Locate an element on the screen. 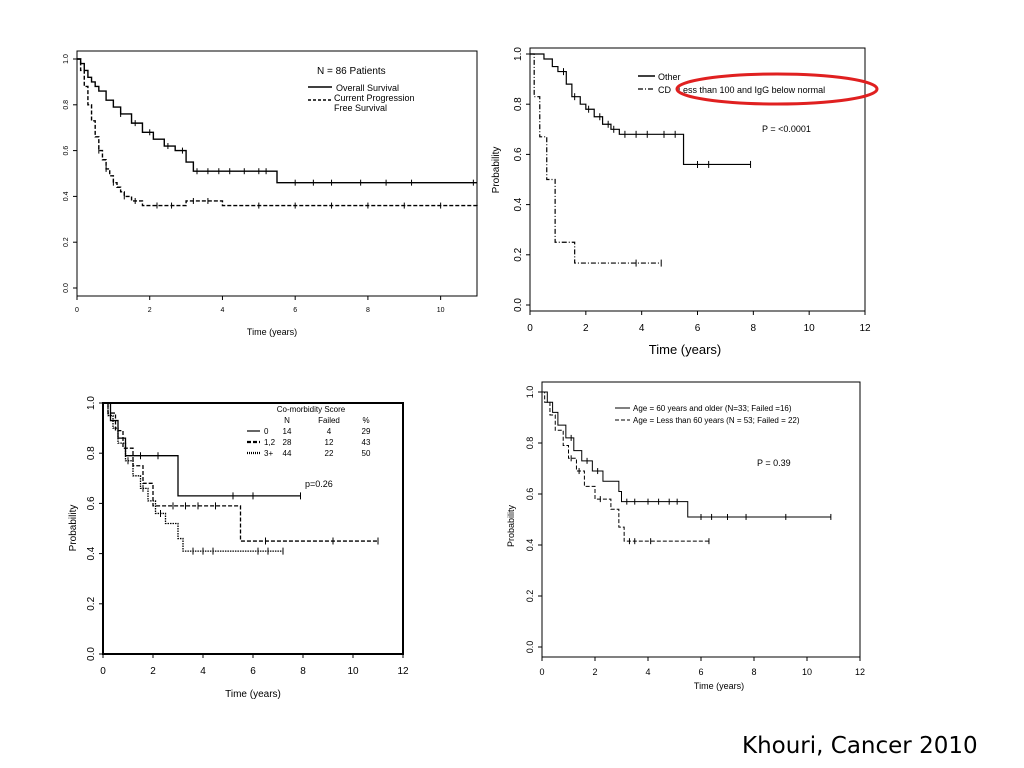  citation: Khouri, Cancer 2010 is located at coordinates (860, 746).